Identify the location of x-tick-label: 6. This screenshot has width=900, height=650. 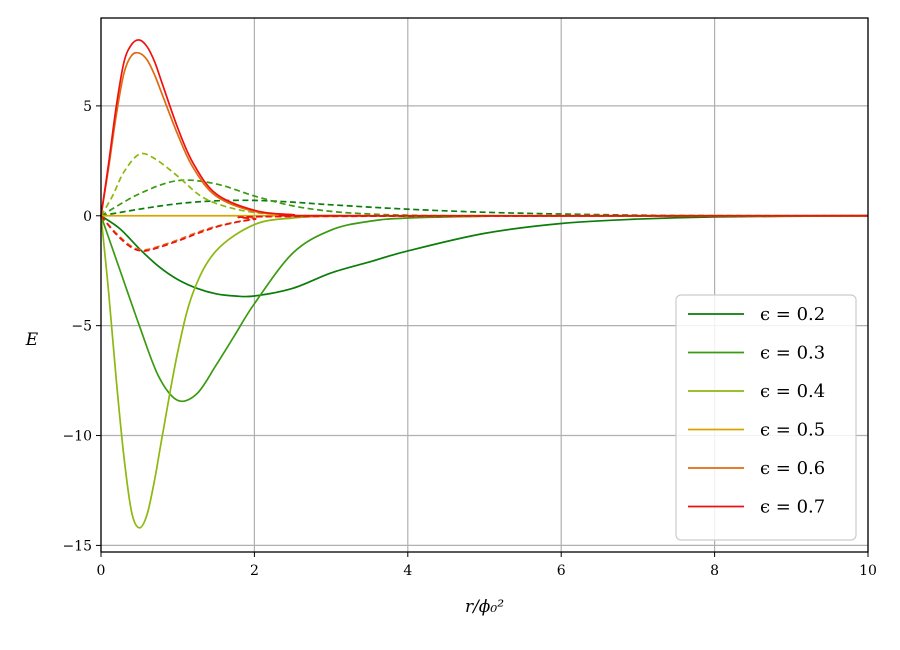
(561, 571).